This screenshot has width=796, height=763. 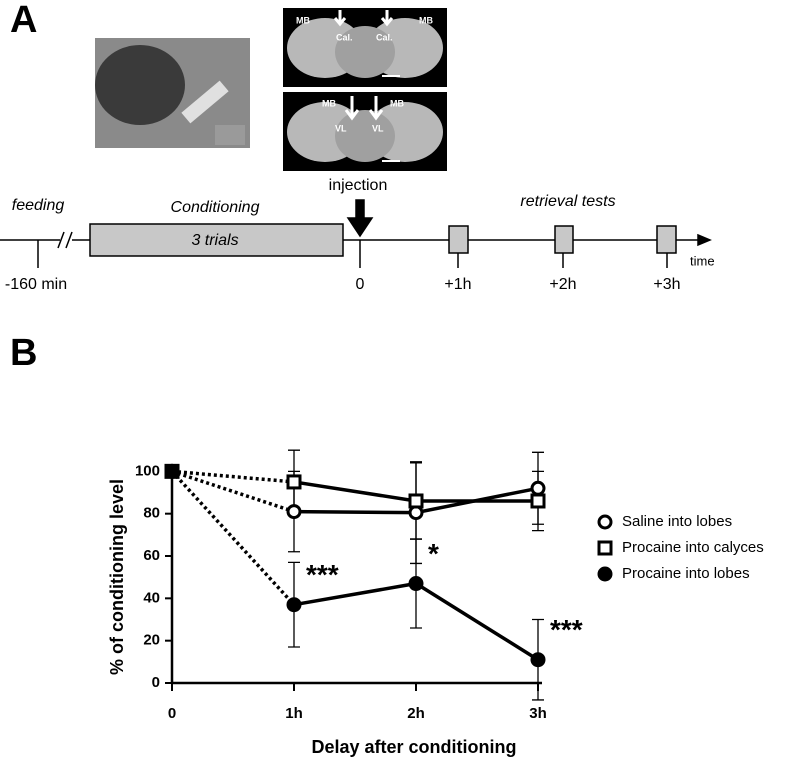 What do you see at coordinates (356, 233) in the screenshot?
I see `timeline` at bounding box center [356, 233].